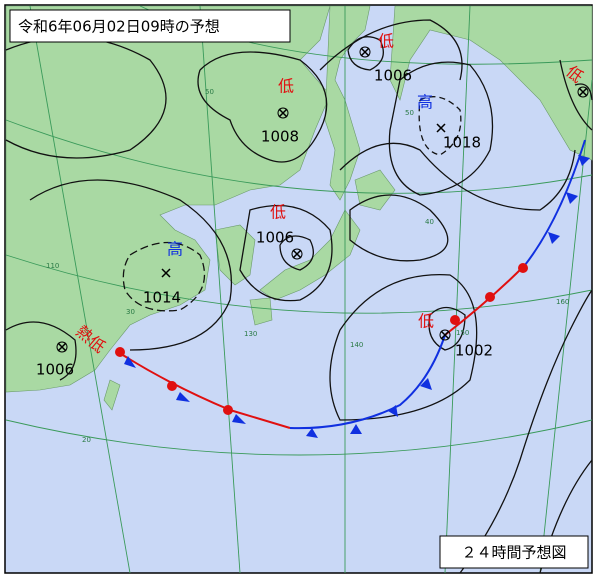 This screenshot has height=581, width=600. What do you see at coordinates (280, 137) in the screenshot?
I see `system-pressure: 1008` at bounding box center [280, 137].